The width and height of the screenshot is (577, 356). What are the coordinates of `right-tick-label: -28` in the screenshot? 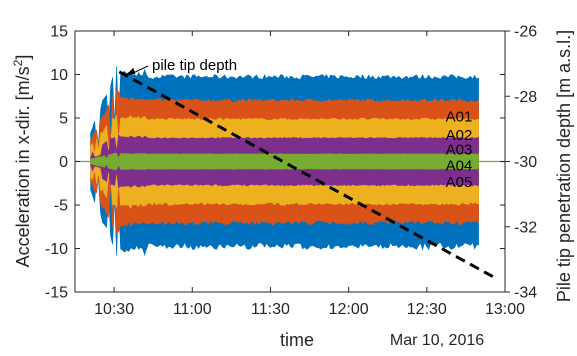 It's located at (525, 97).